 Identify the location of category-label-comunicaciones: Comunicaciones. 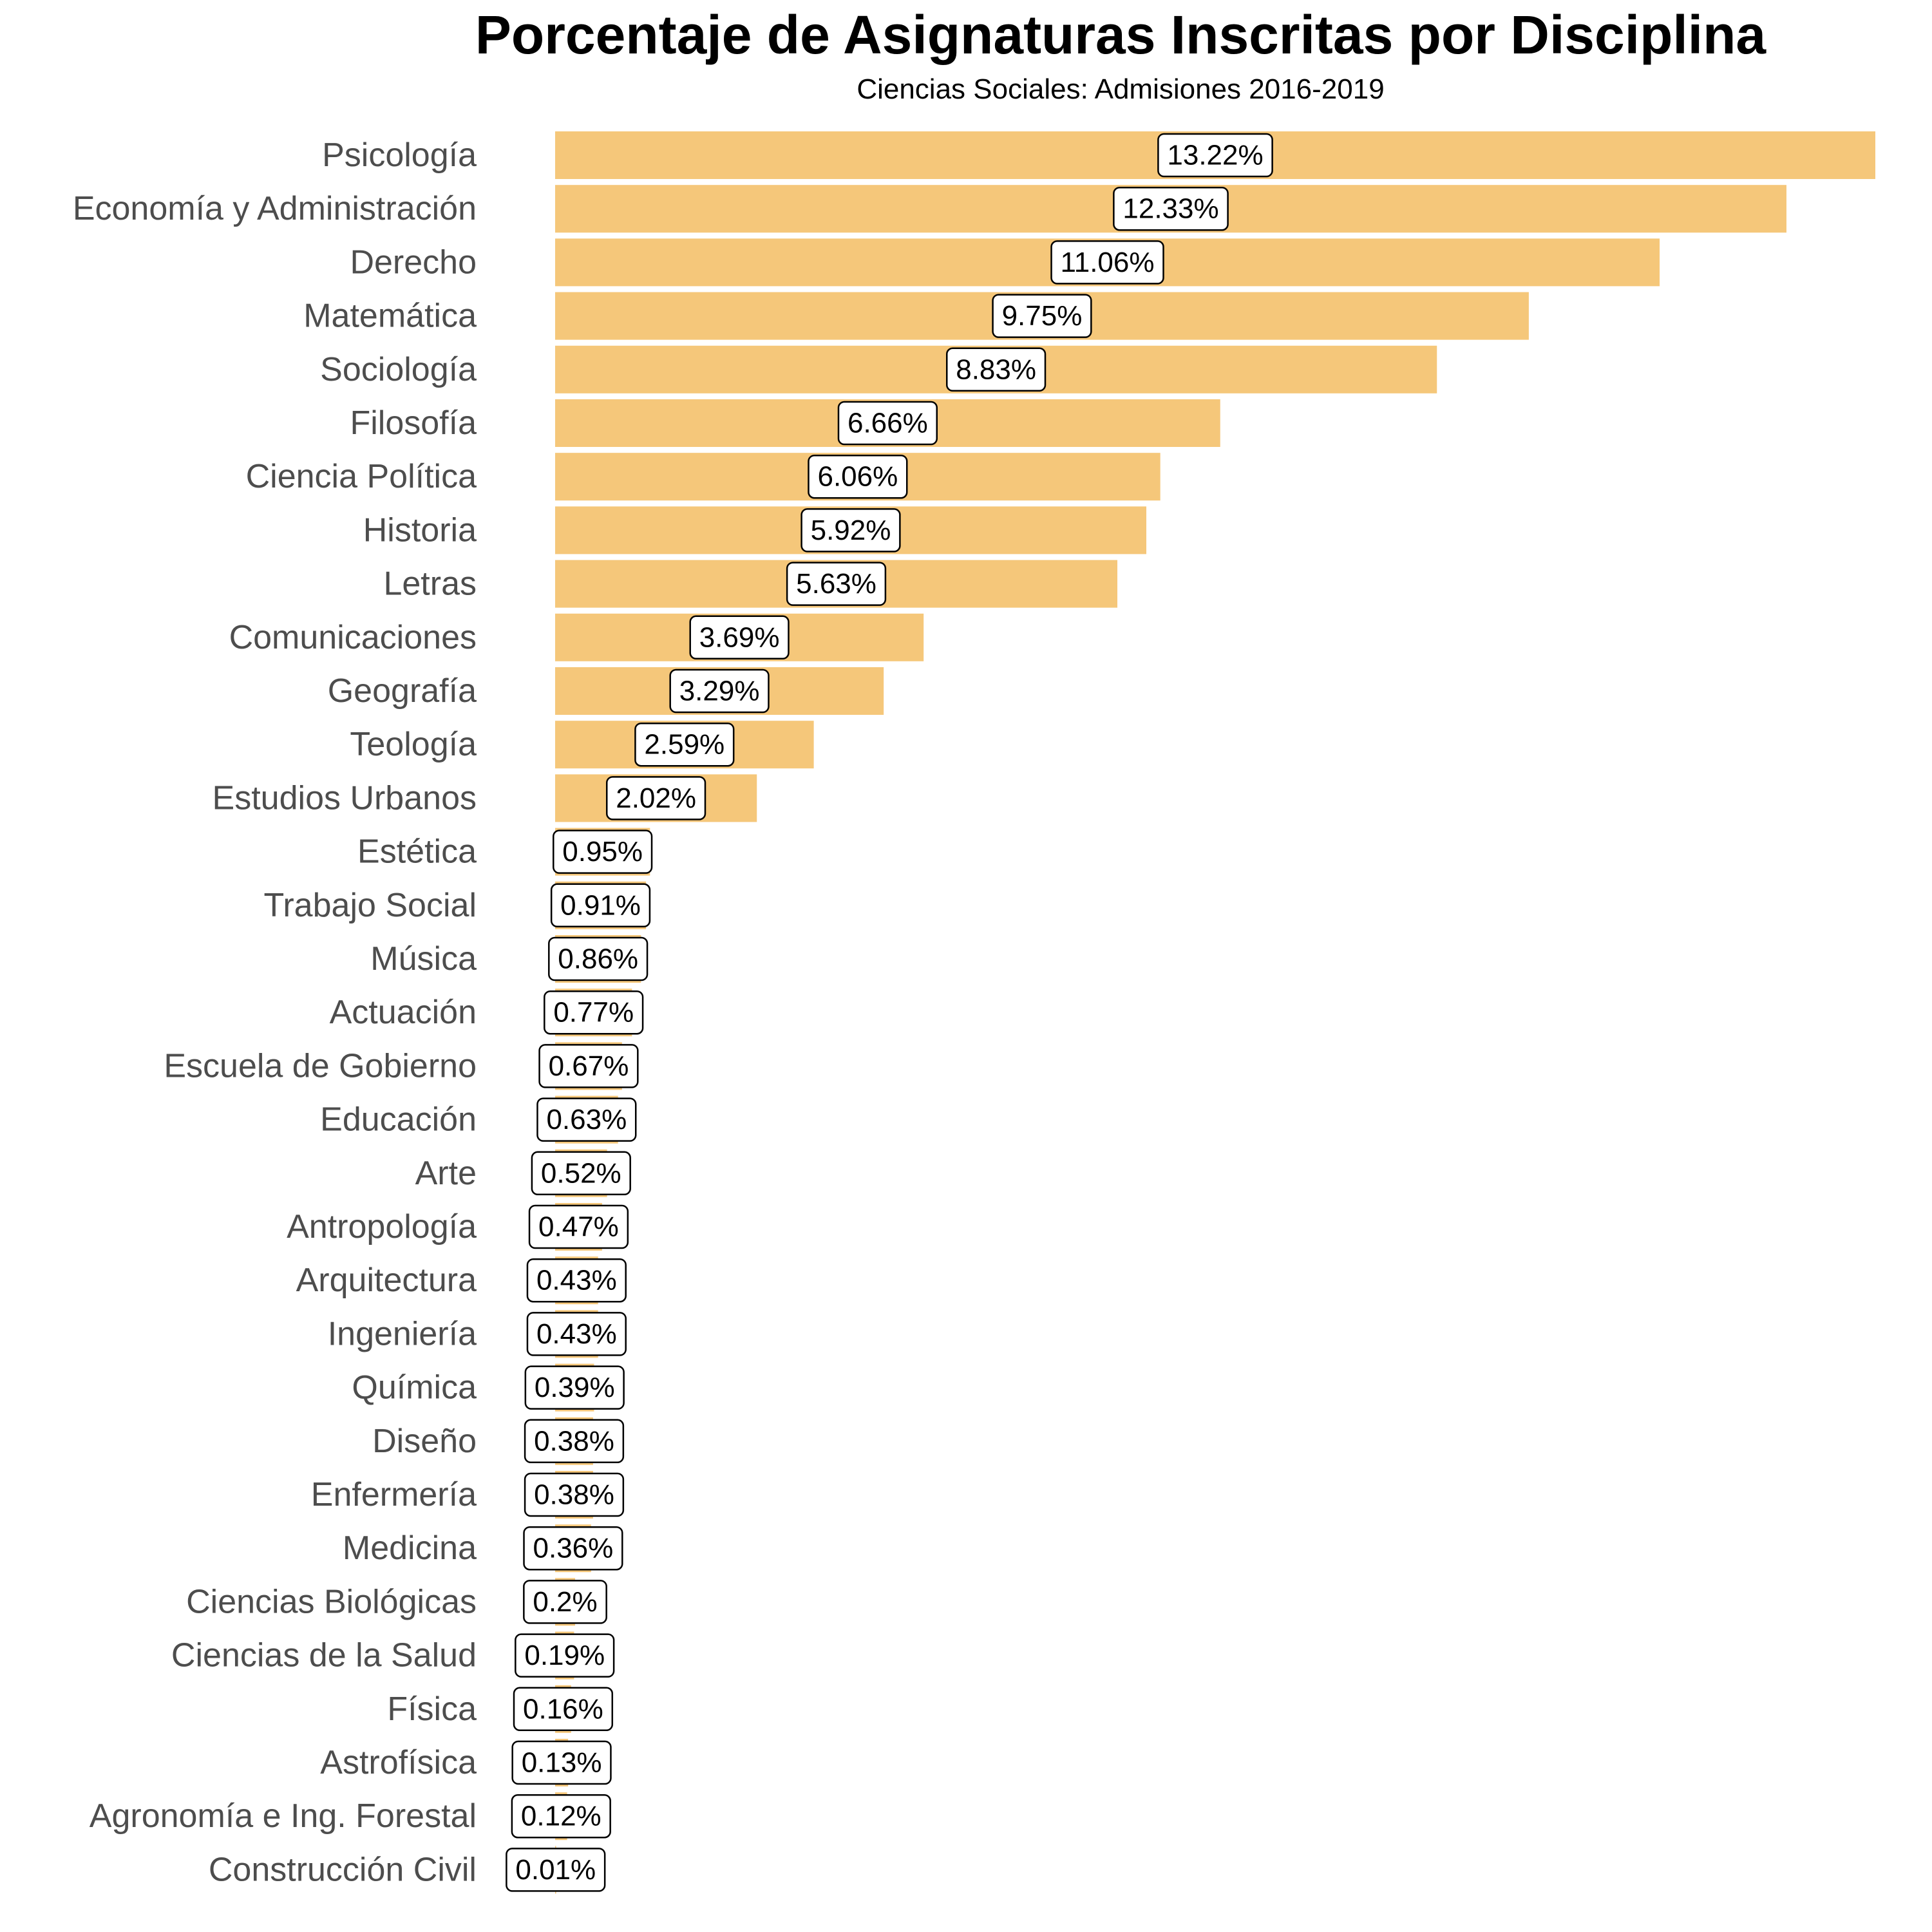
(353, 637).